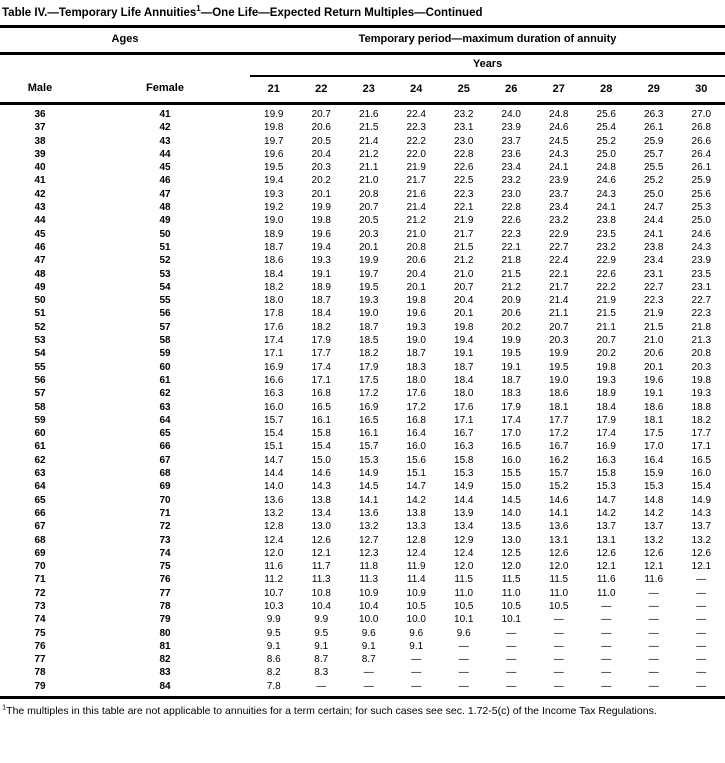  Describe the element at coordinates (165, 407) in the screenshot. I see `female-age-cell: 63` at that location.